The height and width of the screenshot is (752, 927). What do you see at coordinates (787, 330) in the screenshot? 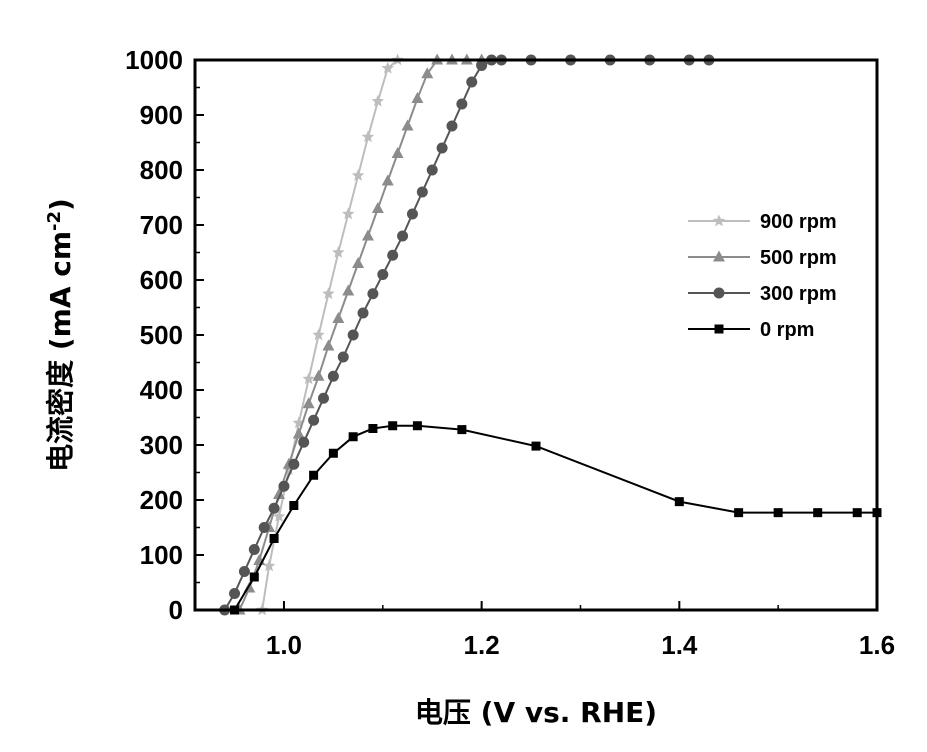
I see `legend-label: 0 rpm` at bounding box center [787, 330].